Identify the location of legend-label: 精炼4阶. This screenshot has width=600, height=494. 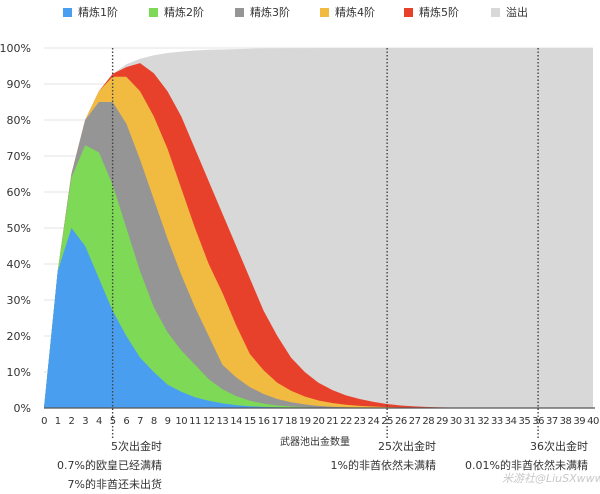
(355, 12).